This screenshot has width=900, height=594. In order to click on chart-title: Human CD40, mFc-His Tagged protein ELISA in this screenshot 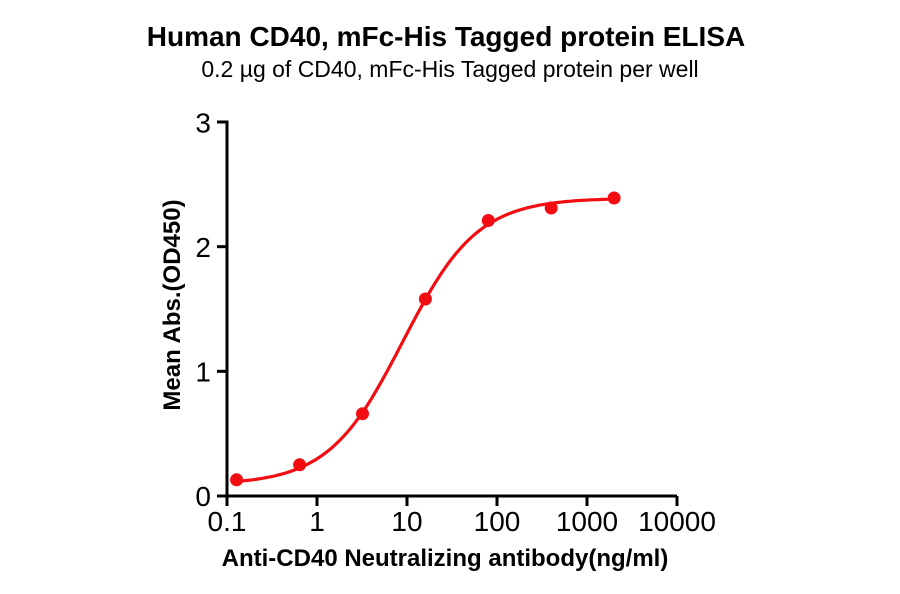, I will do `click(446, 36)`.